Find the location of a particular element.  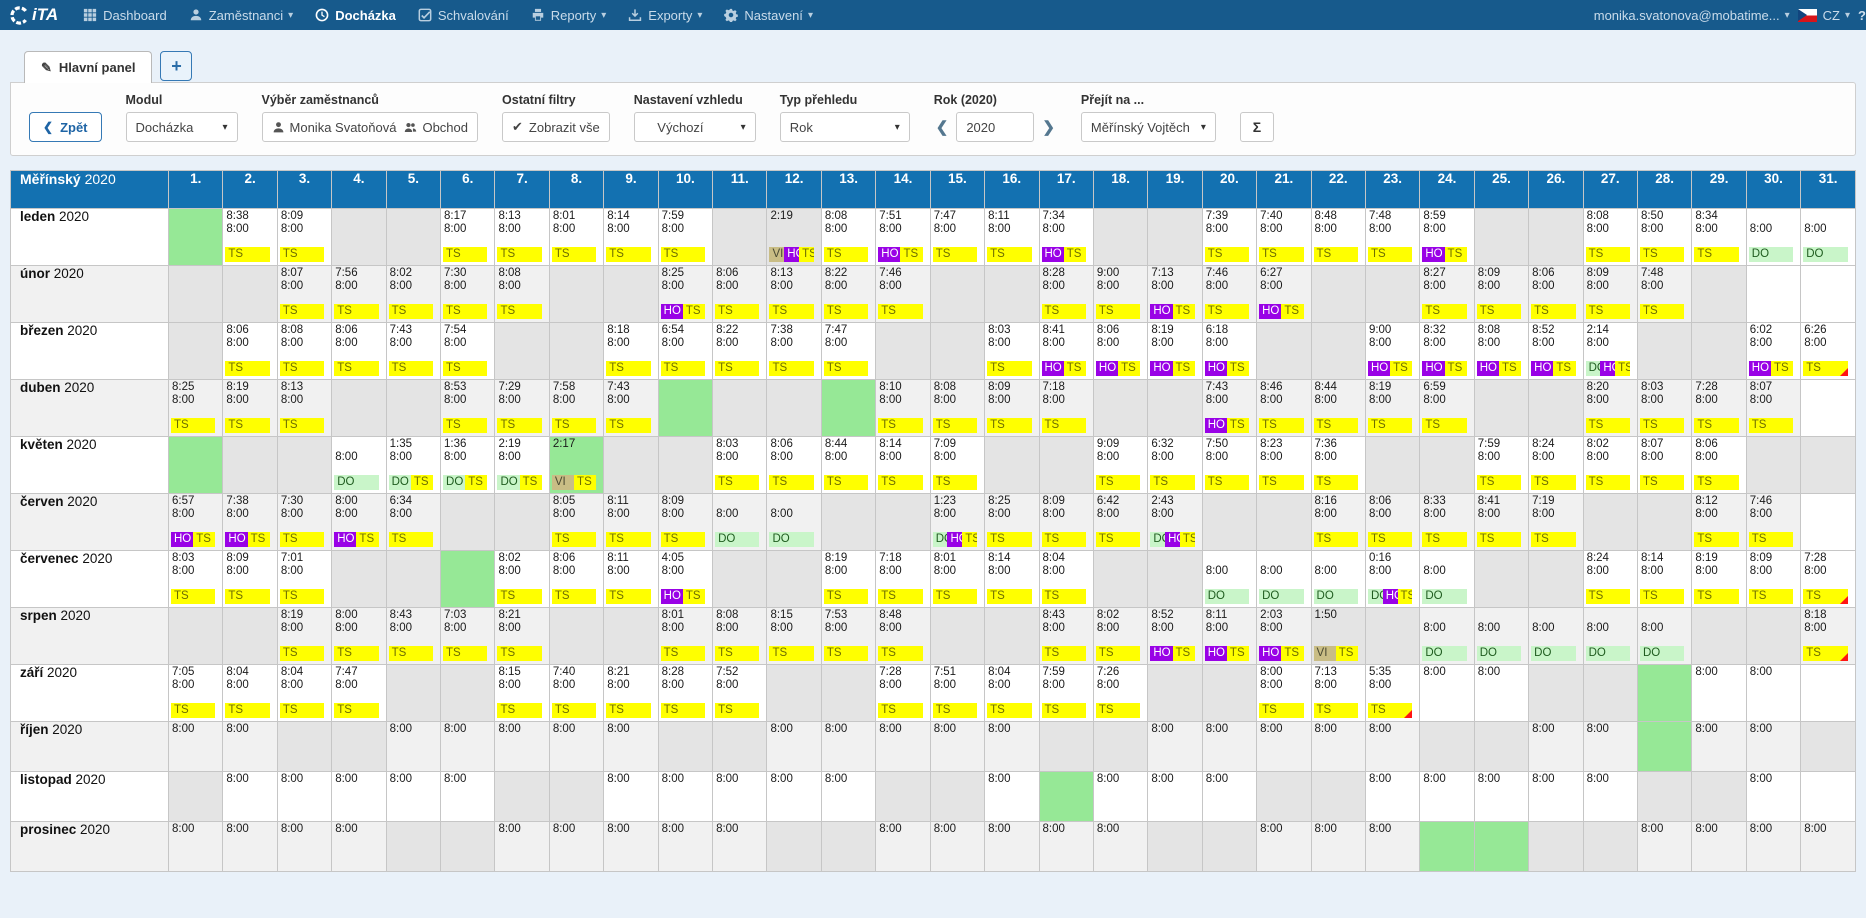

add-tab-button: + is located at coordinates (176, 66).